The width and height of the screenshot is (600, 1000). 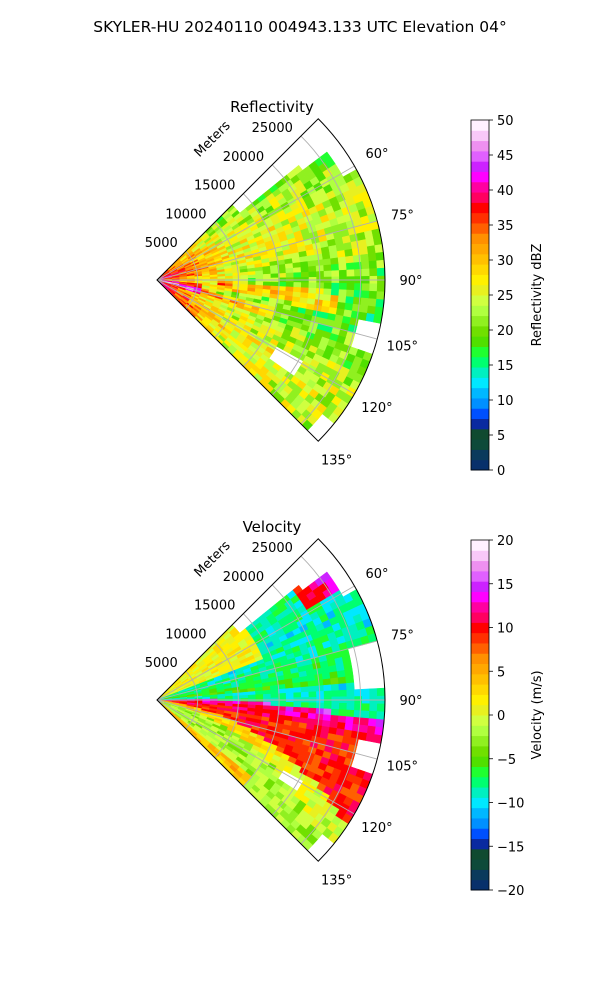 What do you see at coordinates (505, 366) in the screenshot?
I see `colorbar-tick-label: 15` at bounding box center [505, 366].